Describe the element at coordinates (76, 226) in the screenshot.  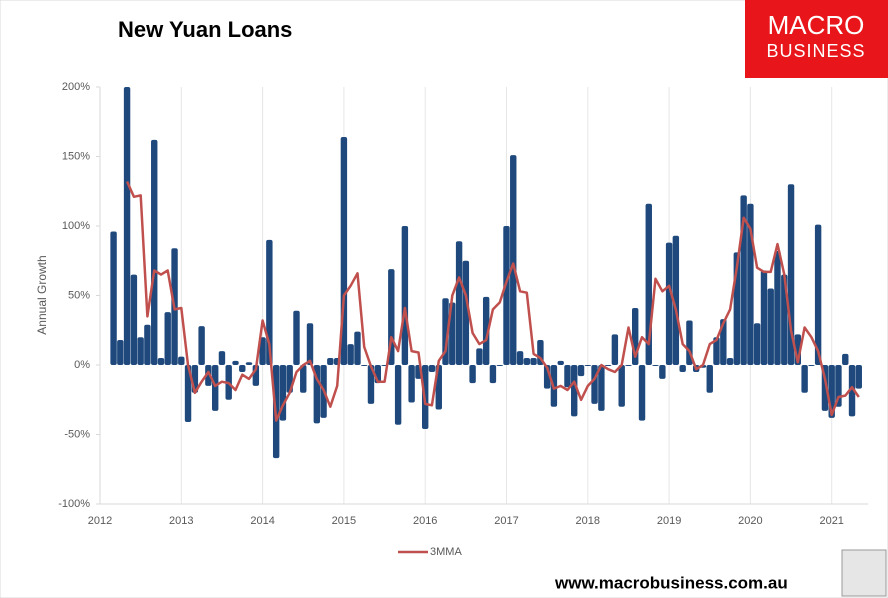
I see `y-tick-label: 100%` at that location.